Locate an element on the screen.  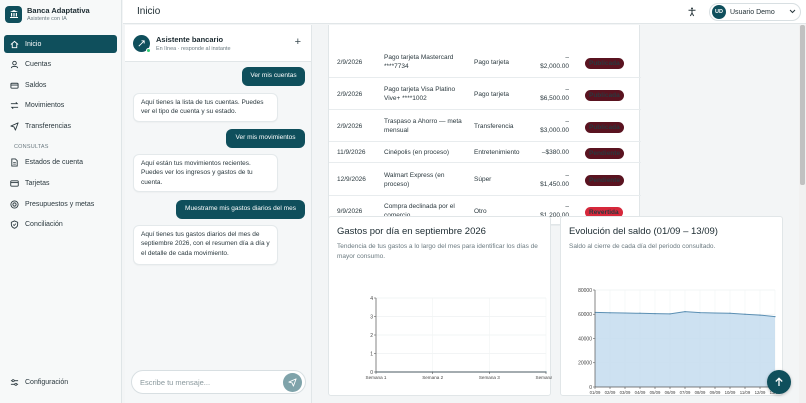
user-menu: UD Usuario Demo is located at coordinates (755, 12).